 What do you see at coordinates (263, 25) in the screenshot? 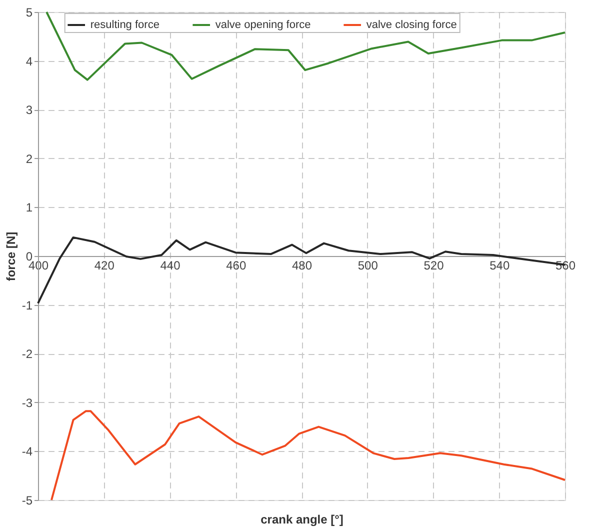
I see `legend-label: valve opening force` at bounding box center [263, 25].